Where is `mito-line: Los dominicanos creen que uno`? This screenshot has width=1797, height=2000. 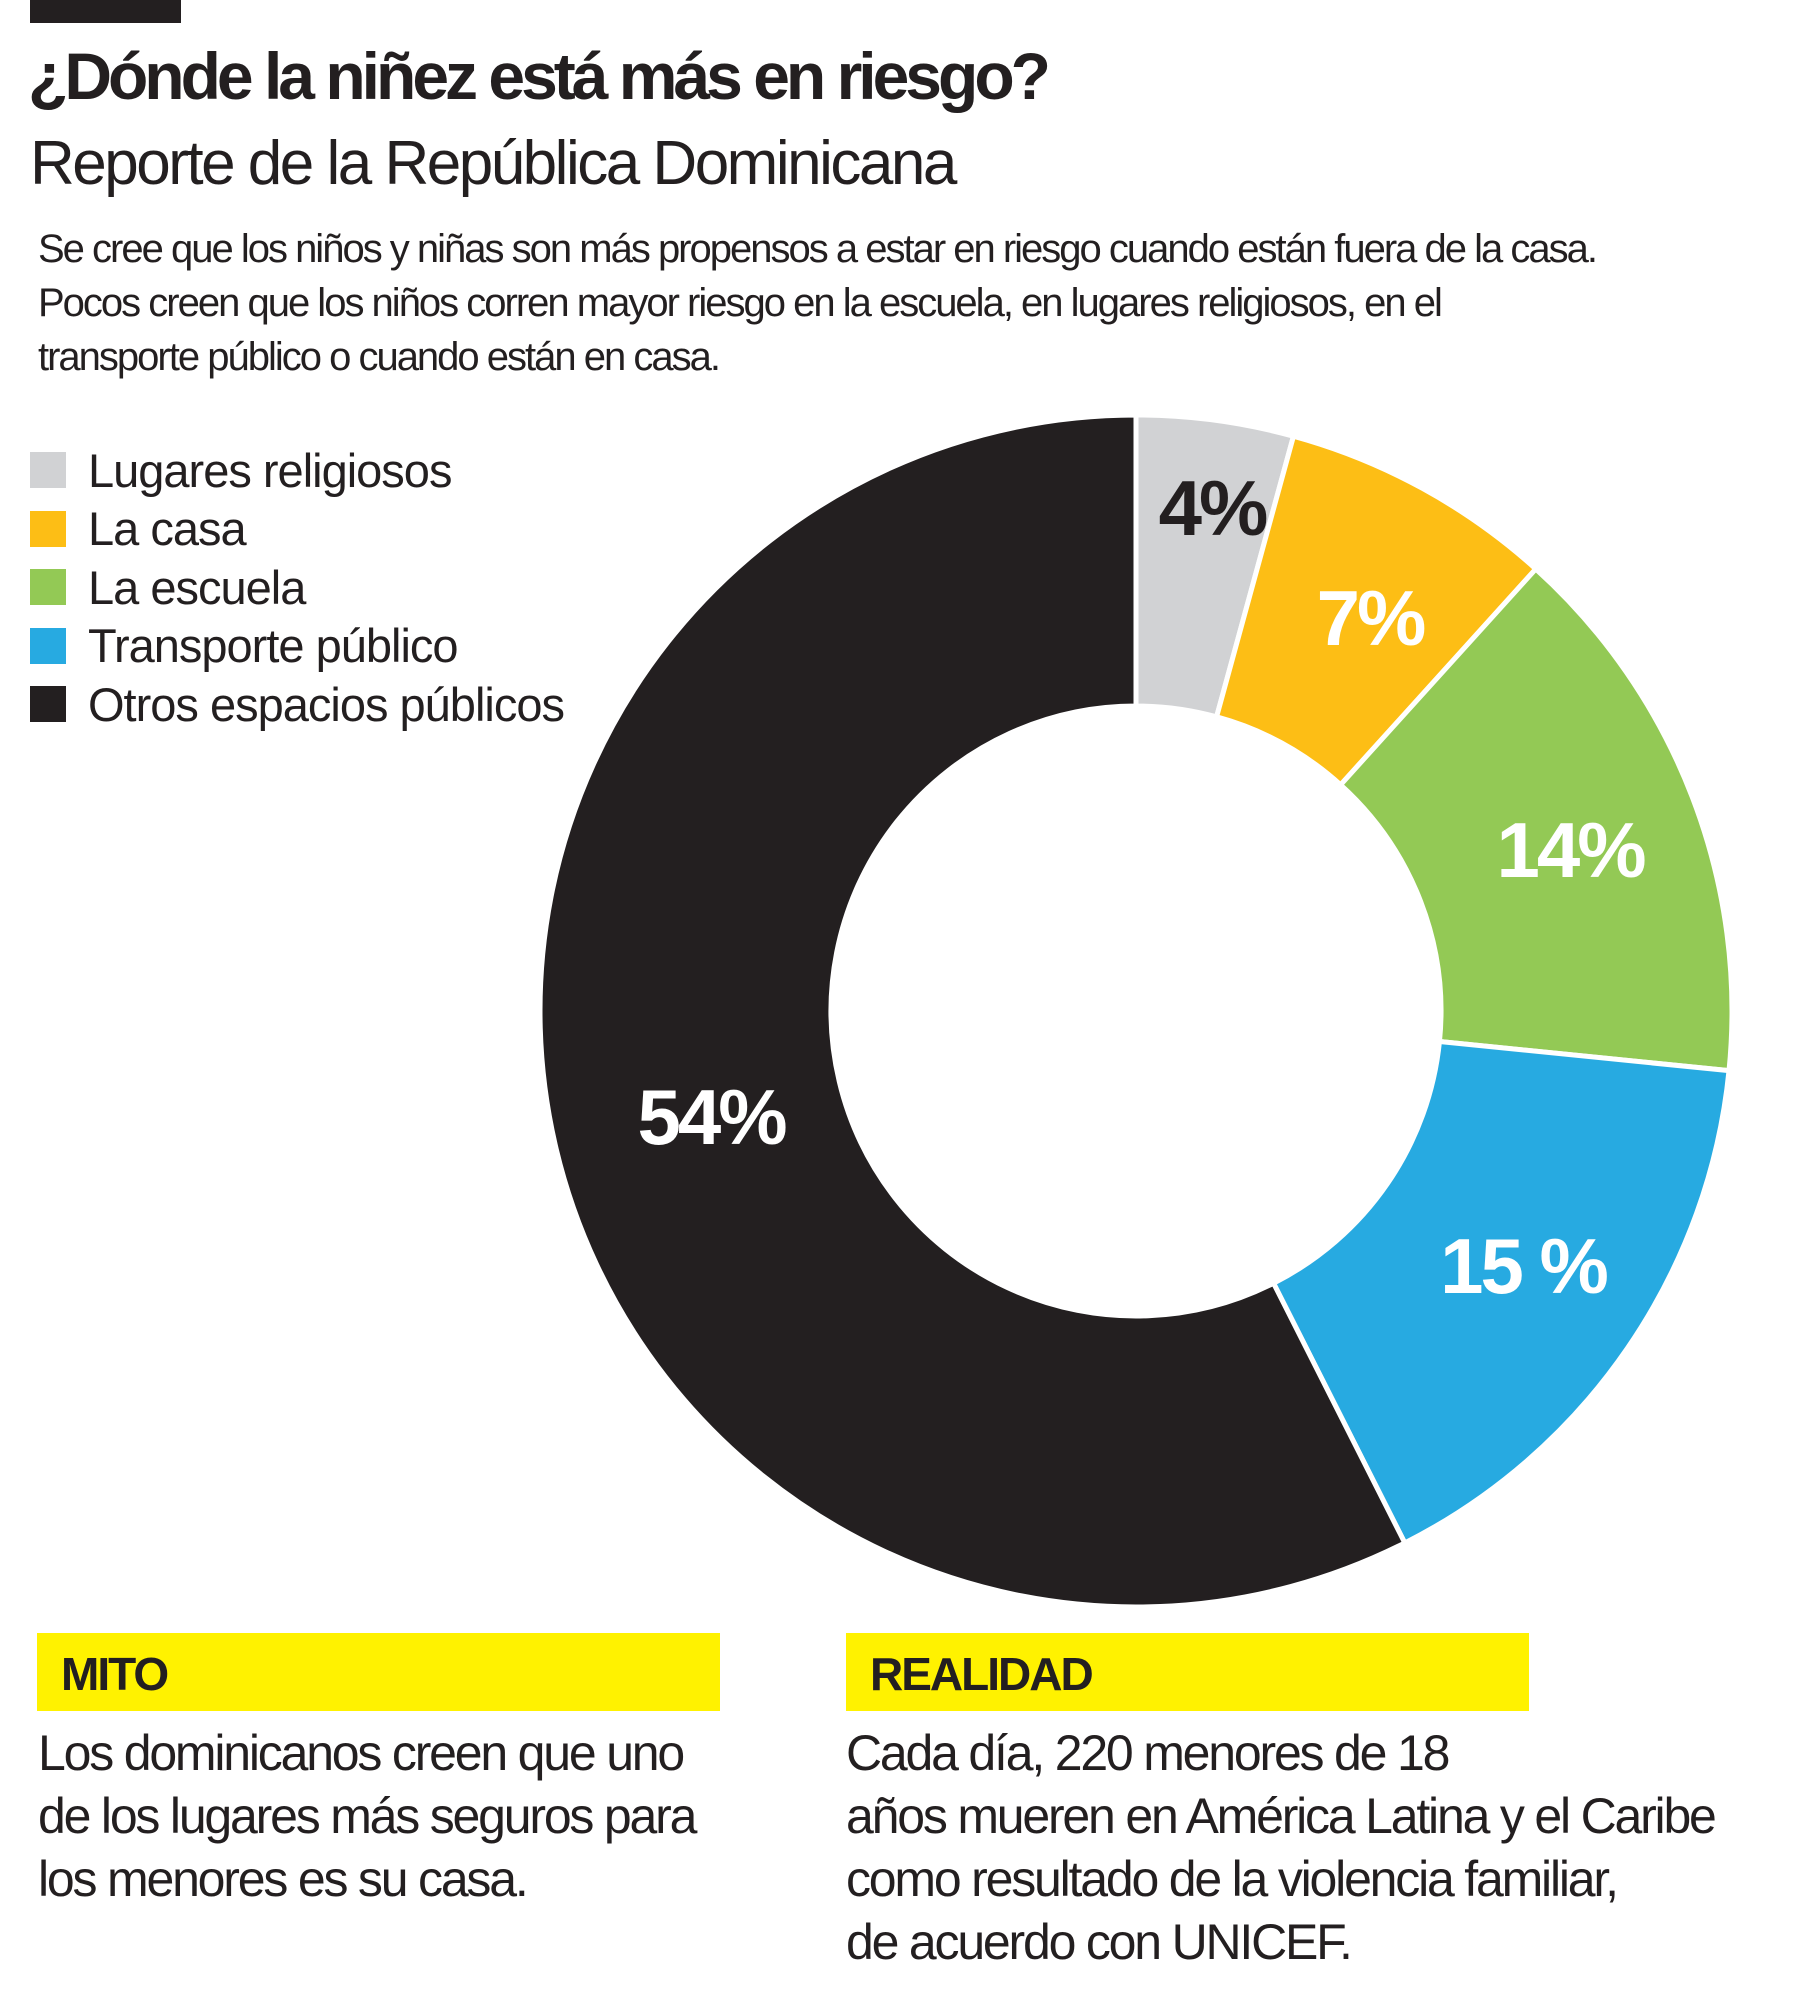 mito-line: Los dominicanos creen que uno is located at coordinates (361, 1753).